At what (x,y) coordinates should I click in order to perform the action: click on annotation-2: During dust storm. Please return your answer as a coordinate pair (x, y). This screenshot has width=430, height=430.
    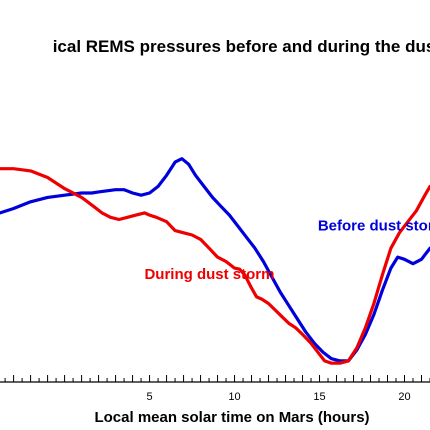
    Looking at the image, I should click on (209, 274).